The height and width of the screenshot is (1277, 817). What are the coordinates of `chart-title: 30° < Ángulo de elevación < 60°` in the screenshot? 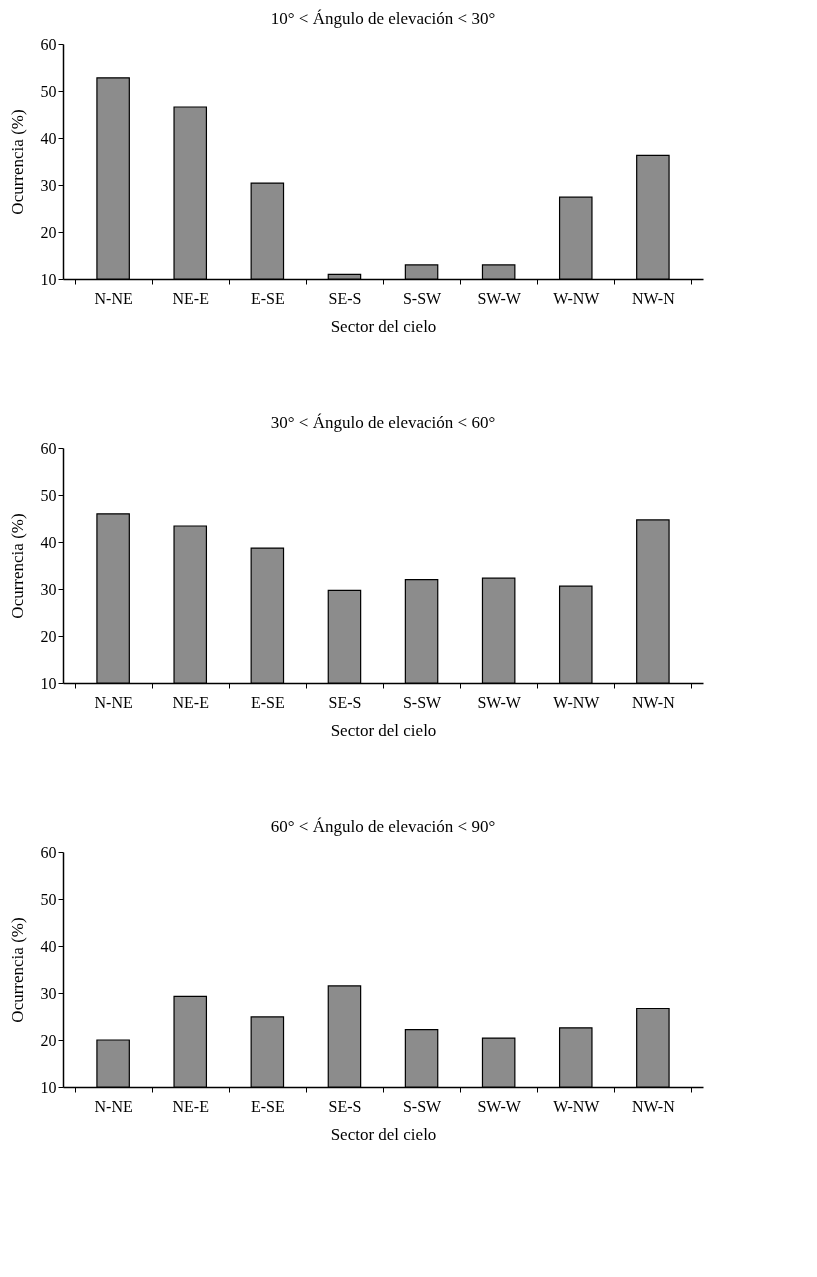 It's located at (383, 422).